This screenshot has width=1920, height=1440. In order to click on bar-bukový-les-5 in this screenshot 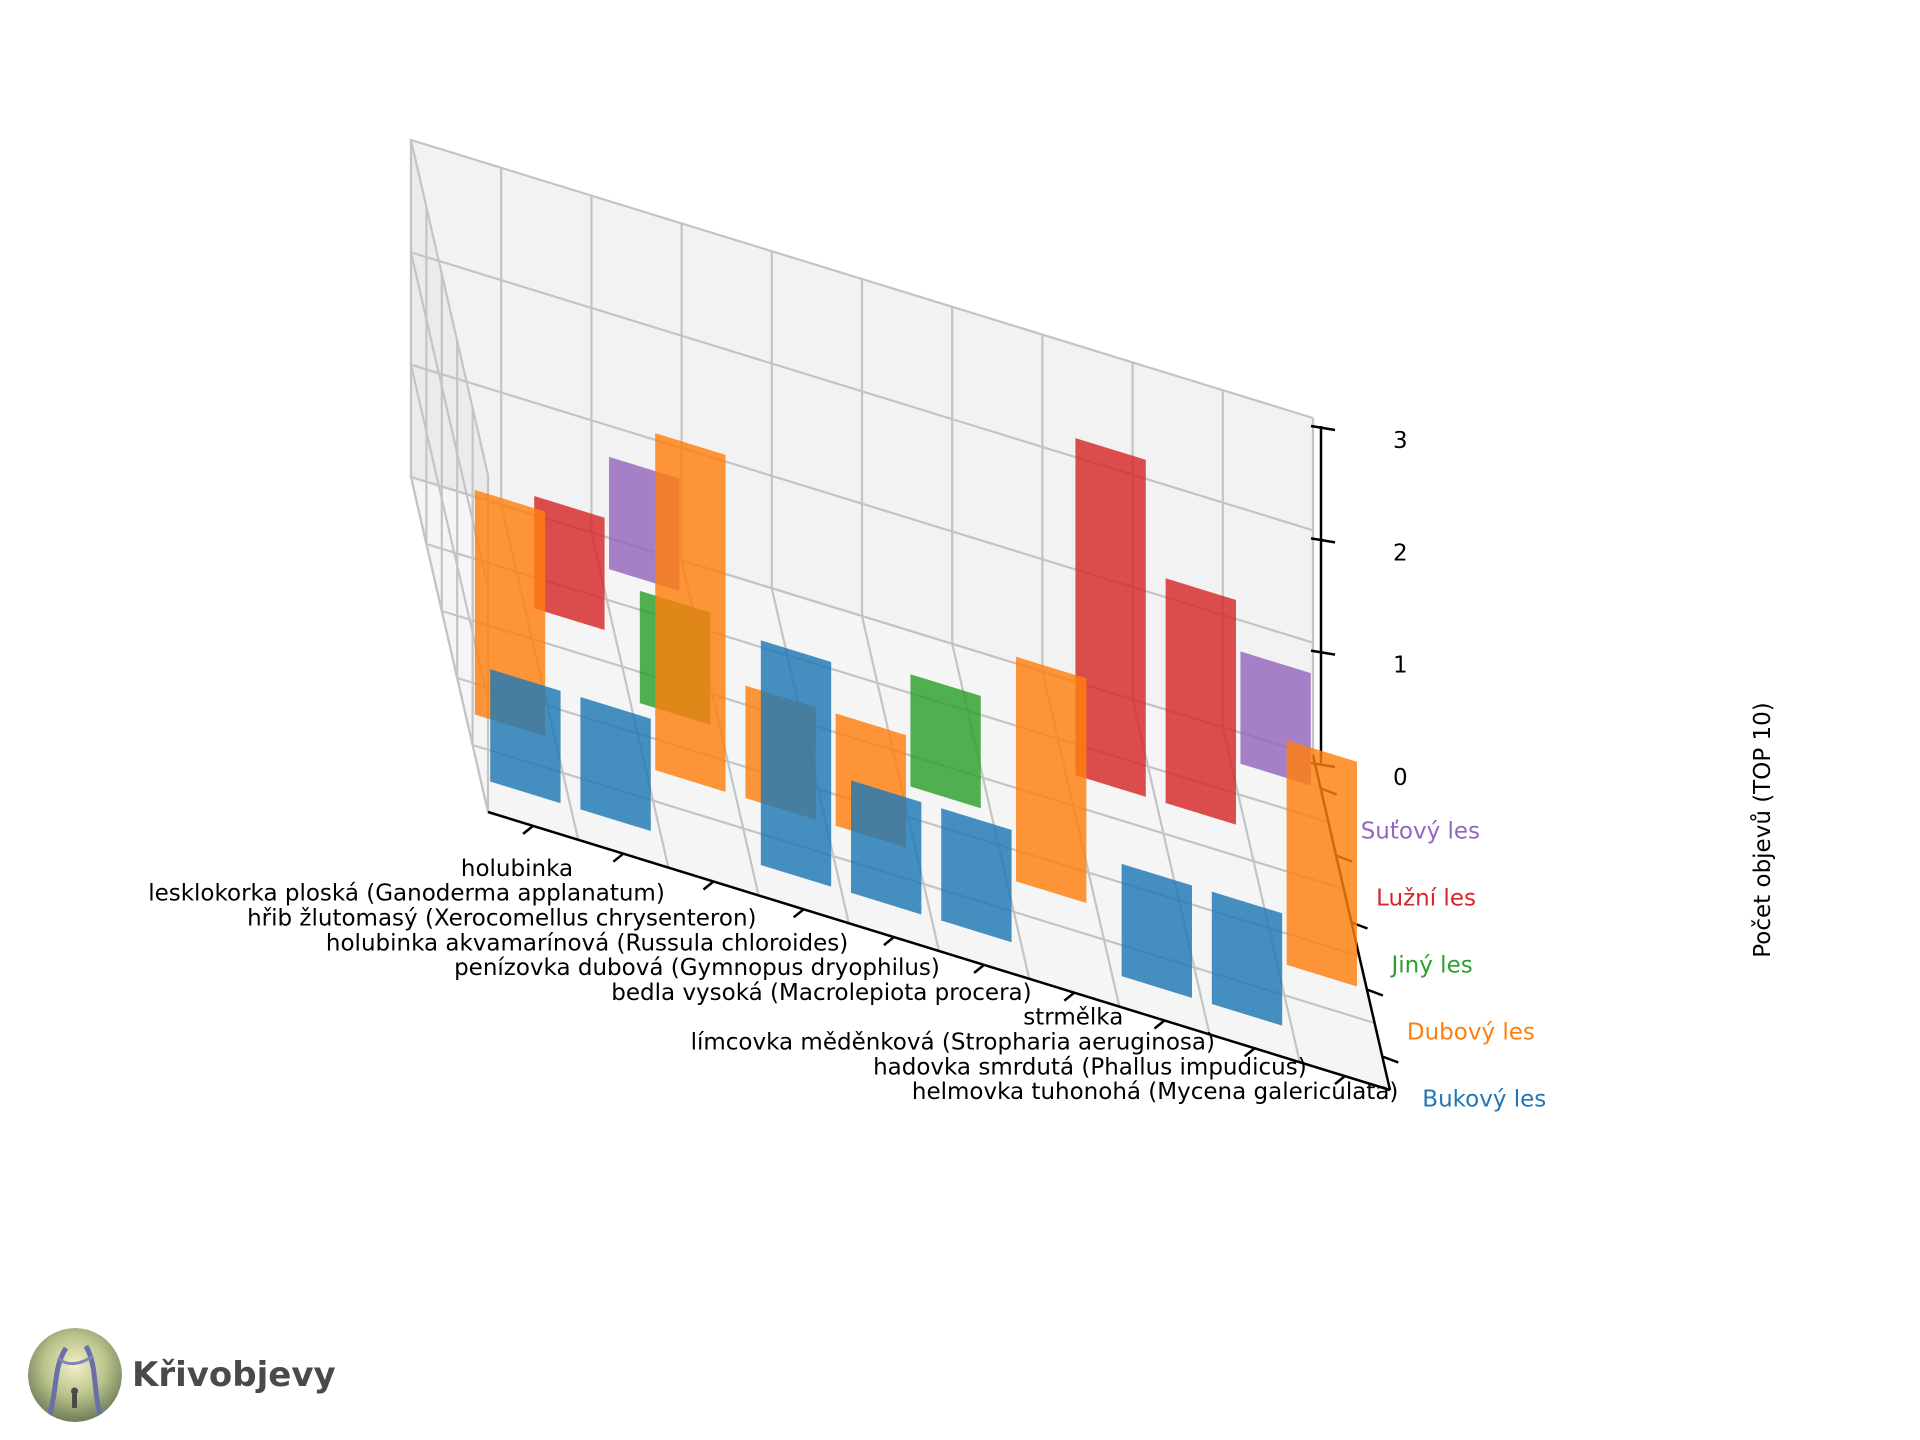, I will do `click(976, 875)`.